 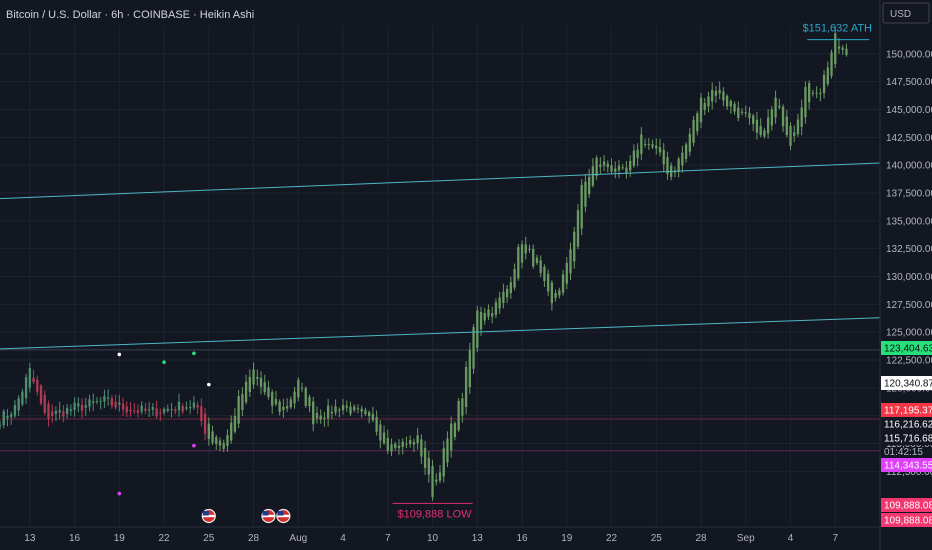 What do you see at coordinates (909, 249) in the screenshot?
I see `price-tick-label: 132,500.00` at bounding box center [909, 249].